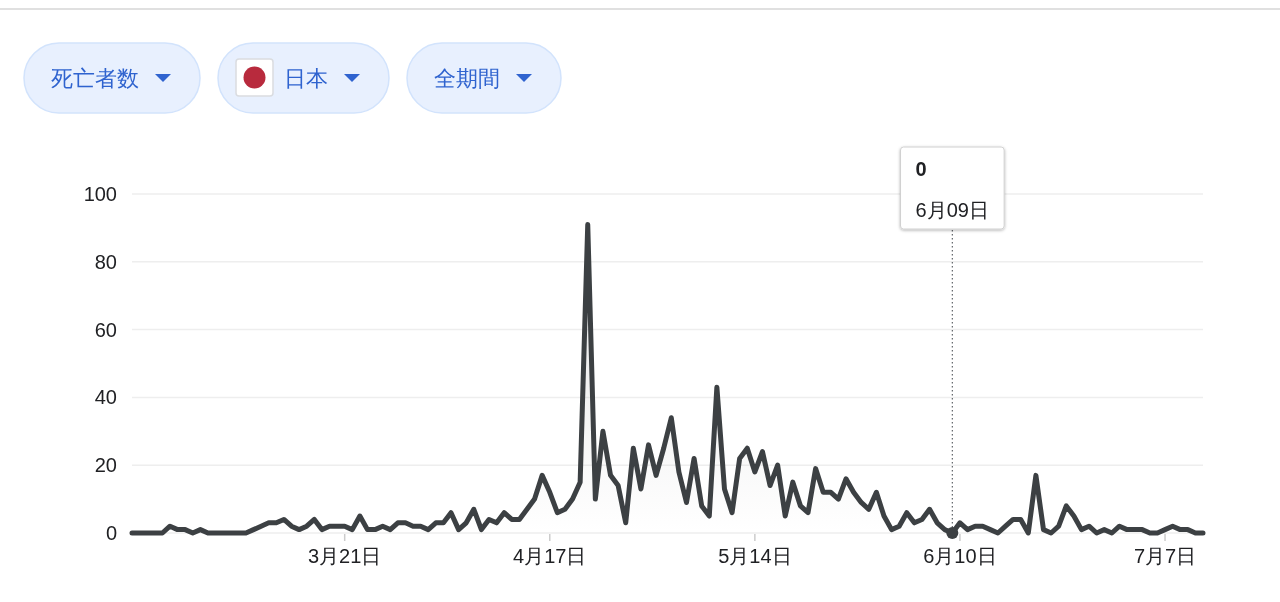 The image size is (1280, 602). I want to click on text: 0, so click(921, 169).